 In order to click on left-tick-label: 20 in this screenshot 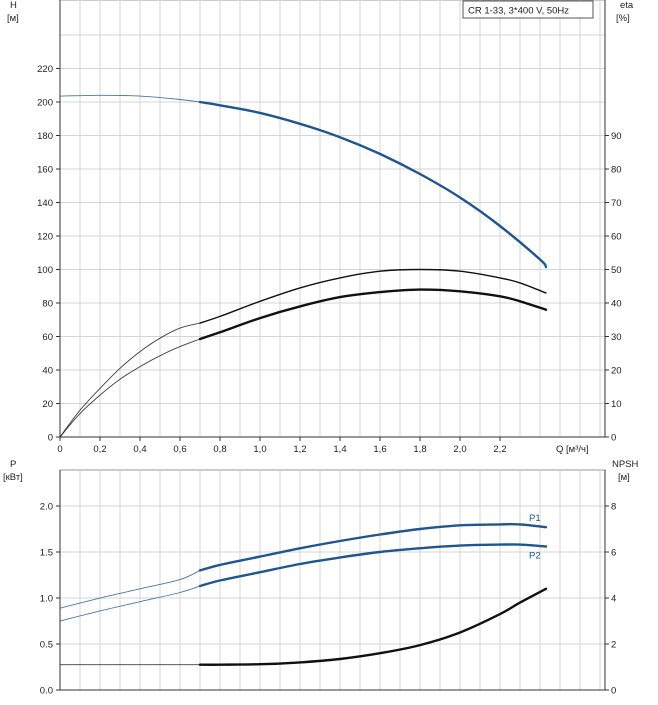, I will do `click(47, 404)`.